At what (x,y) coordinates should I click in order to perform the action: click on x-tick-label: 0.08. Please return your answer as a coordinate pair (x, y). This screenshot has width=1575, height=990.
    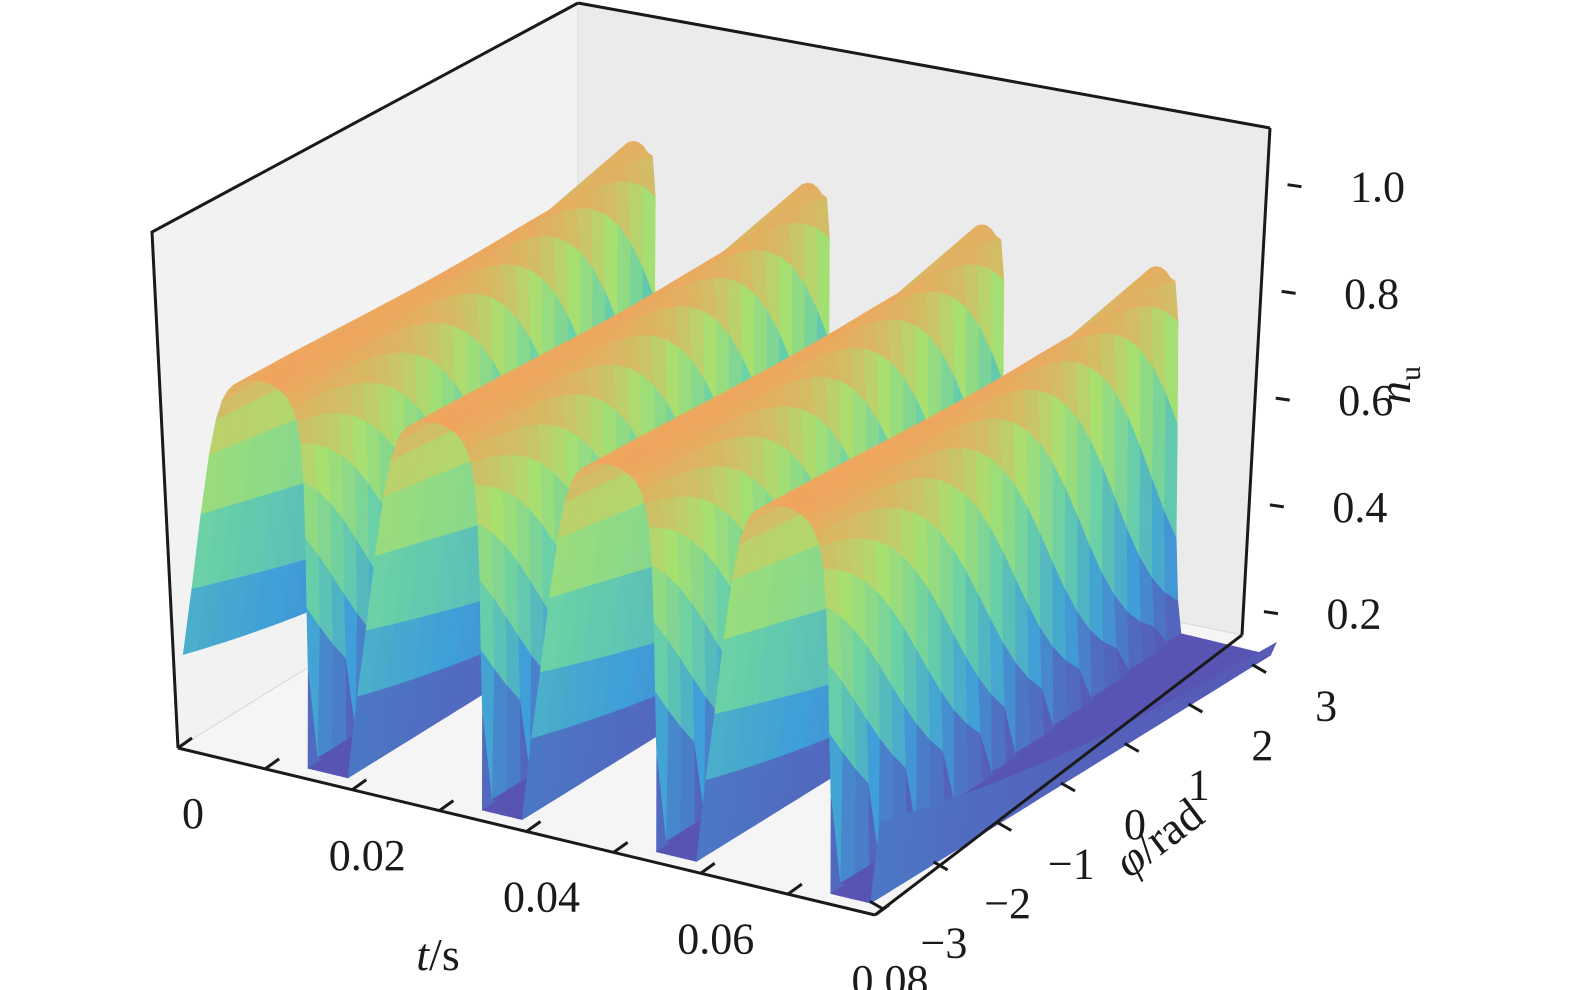
    Looking at the image, I should click on (890, 973).